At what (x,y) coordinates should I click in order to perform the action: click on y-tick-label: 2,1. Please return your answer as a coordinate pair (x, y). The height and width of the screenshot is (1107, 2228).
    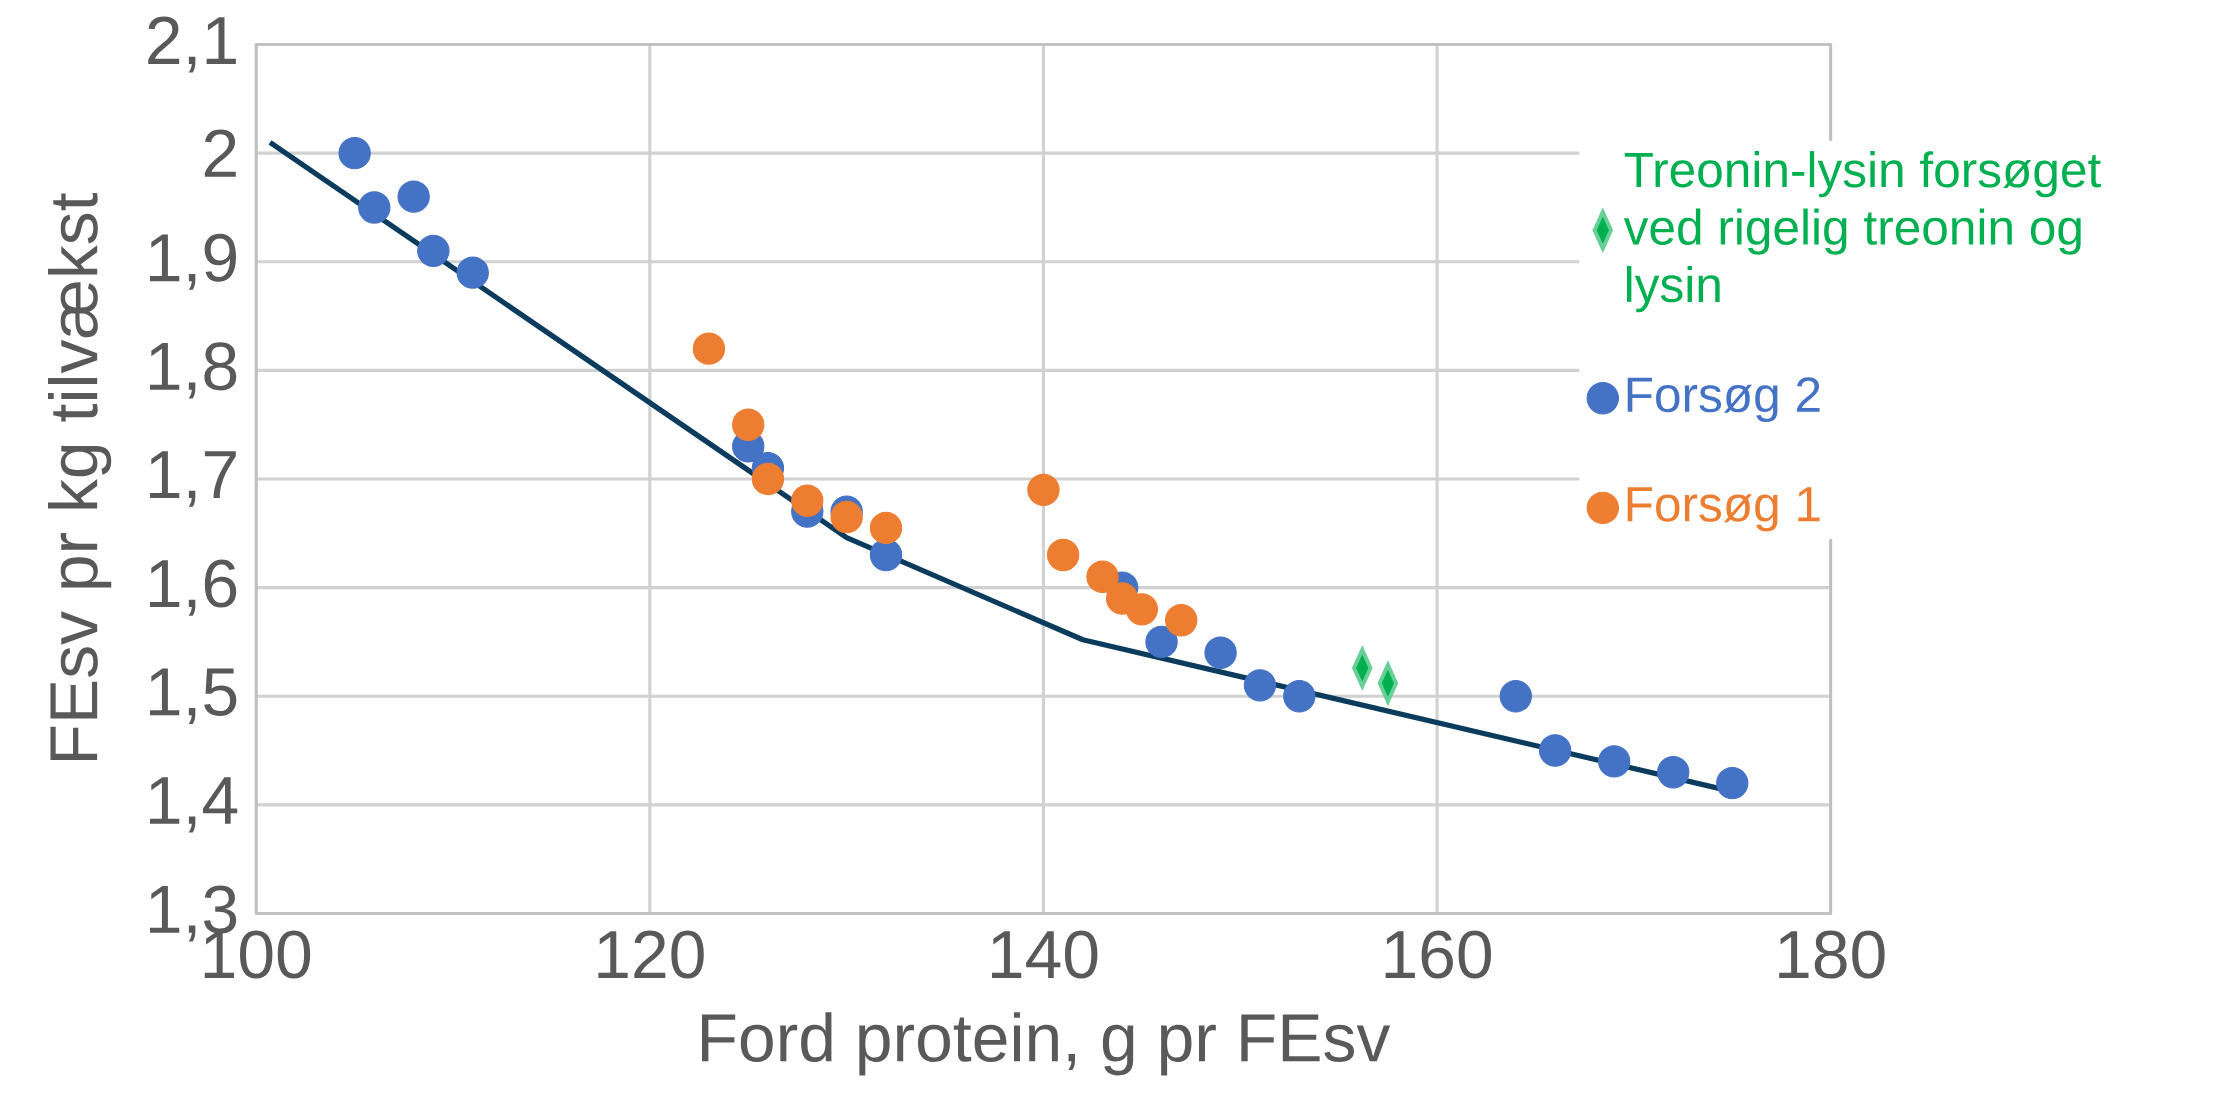
    Looking at the image, I should click on (192, 44).